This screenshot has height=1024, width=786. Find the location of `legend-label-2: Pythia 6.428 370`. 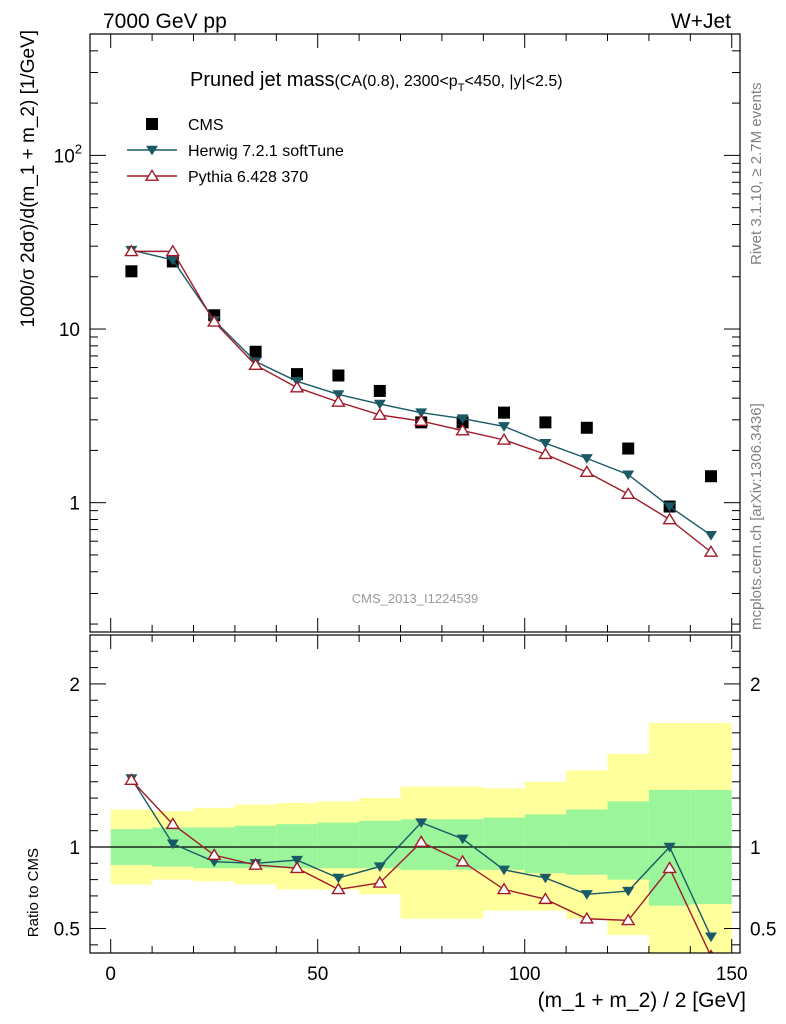

legend-label-2: Pythia 6.428 370 is located at coordinates (248, 177).